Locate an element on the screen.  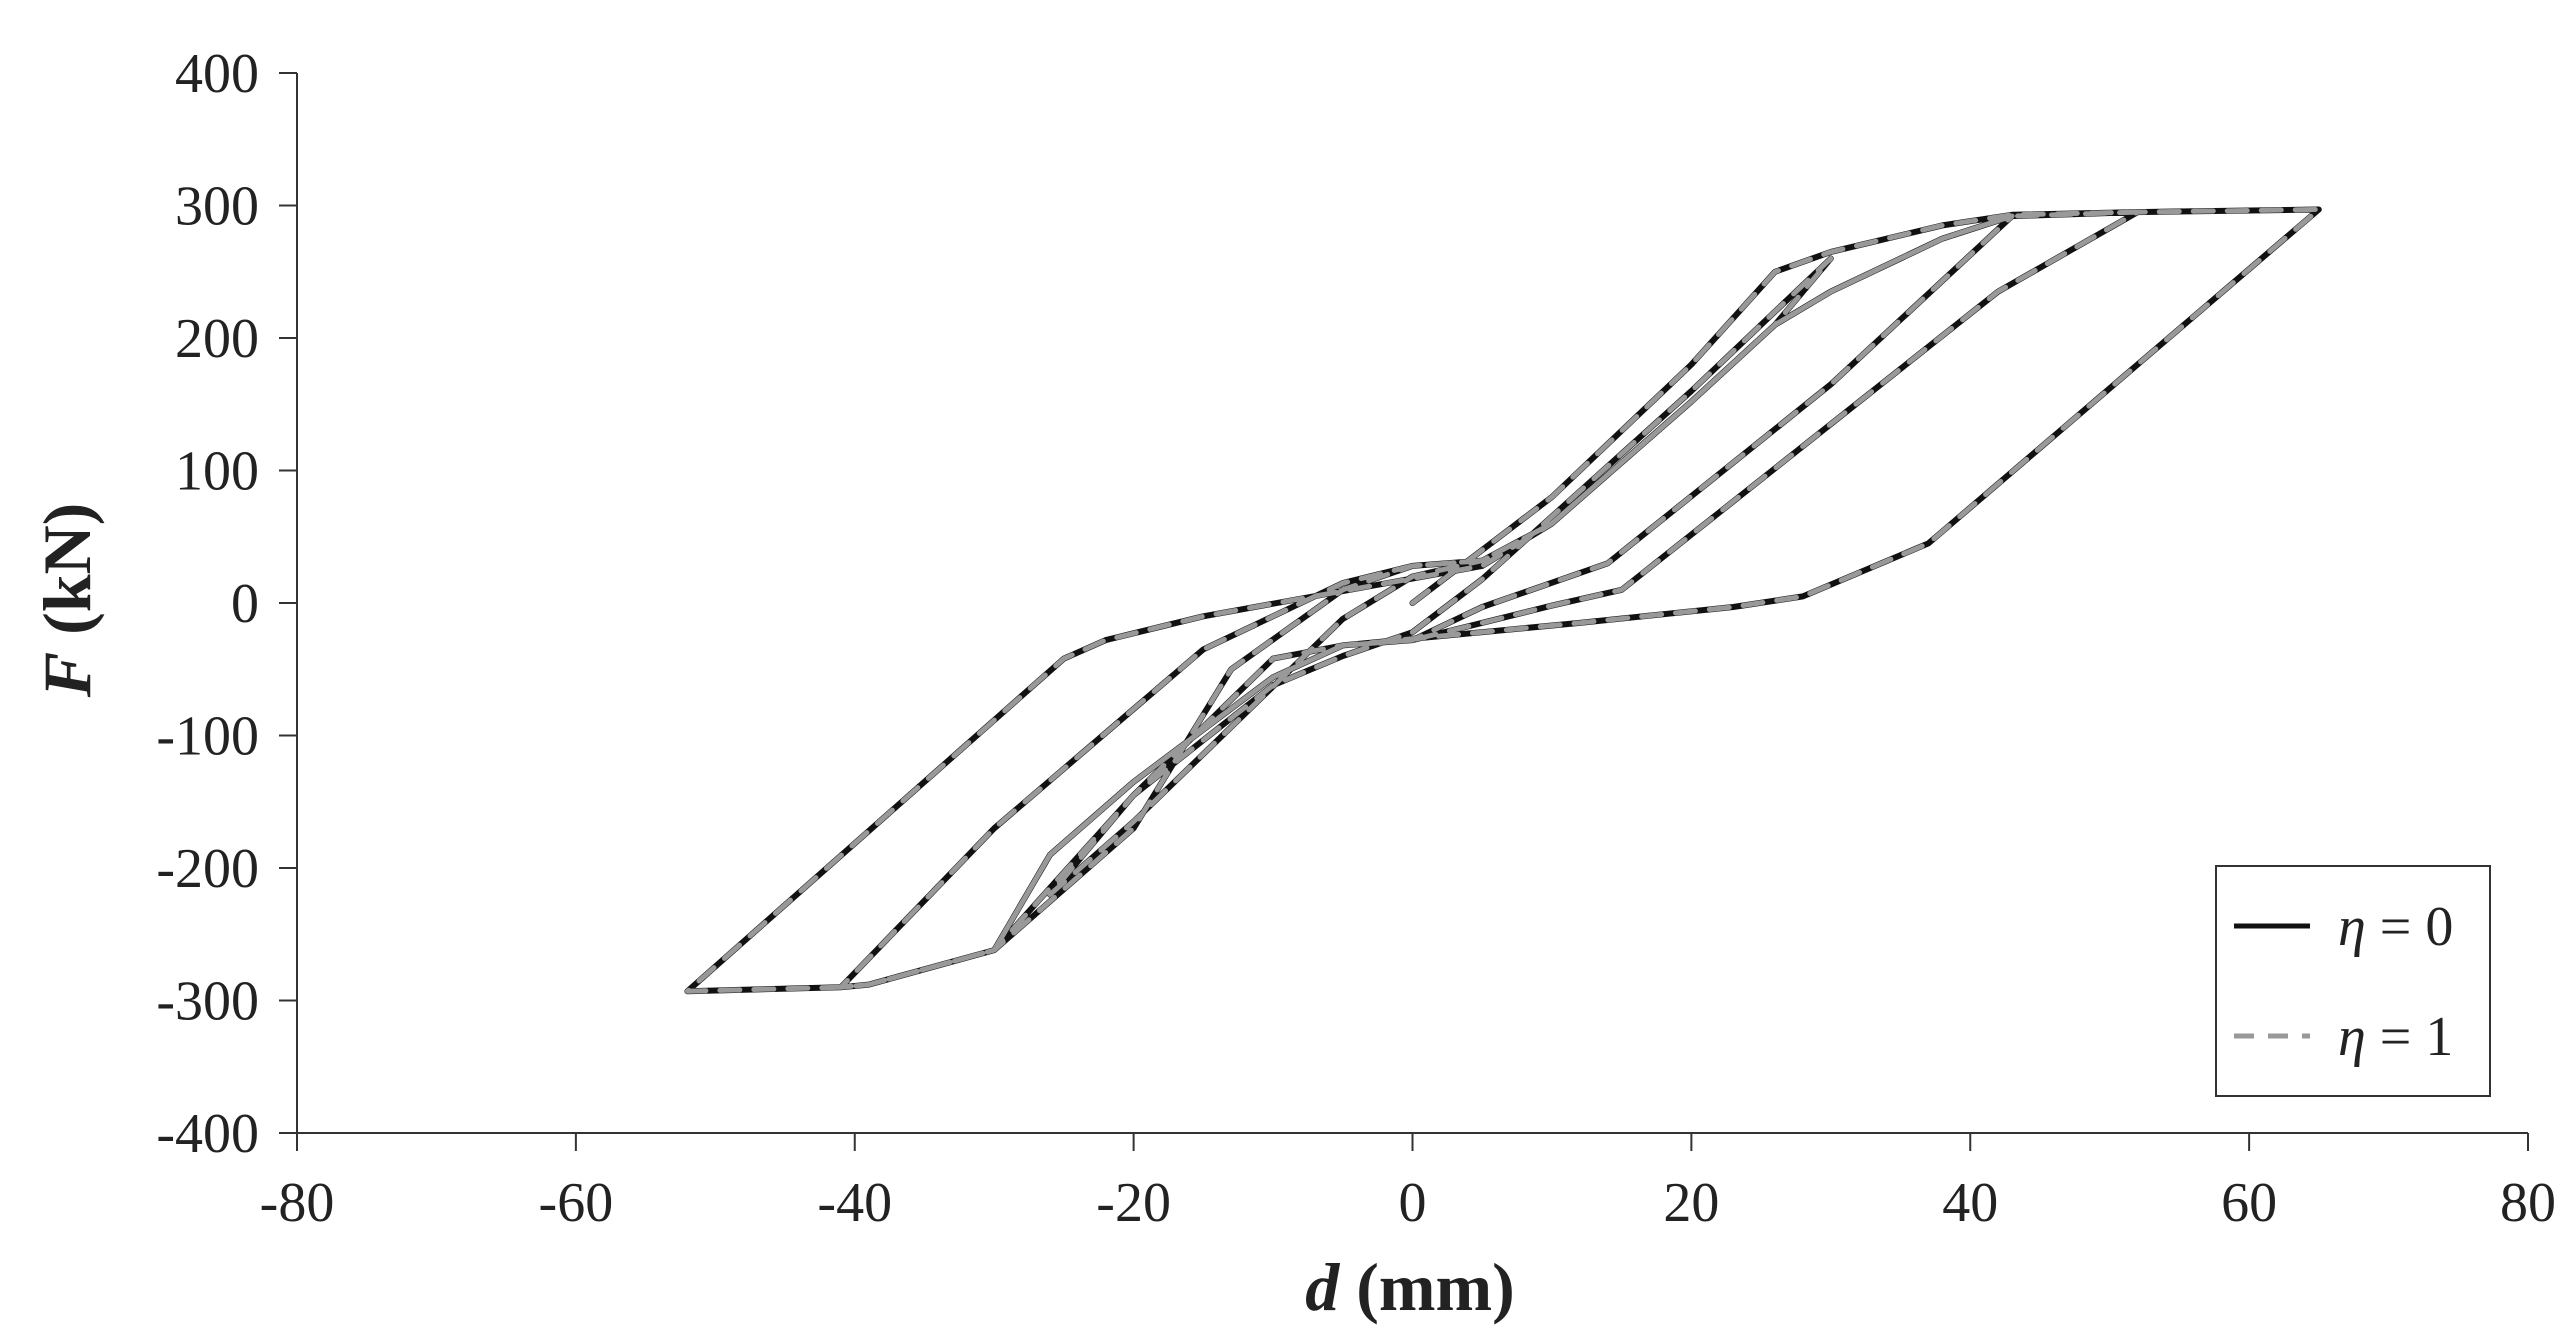
y-axis-title: F (kN) is located at coordinates (67, 601).